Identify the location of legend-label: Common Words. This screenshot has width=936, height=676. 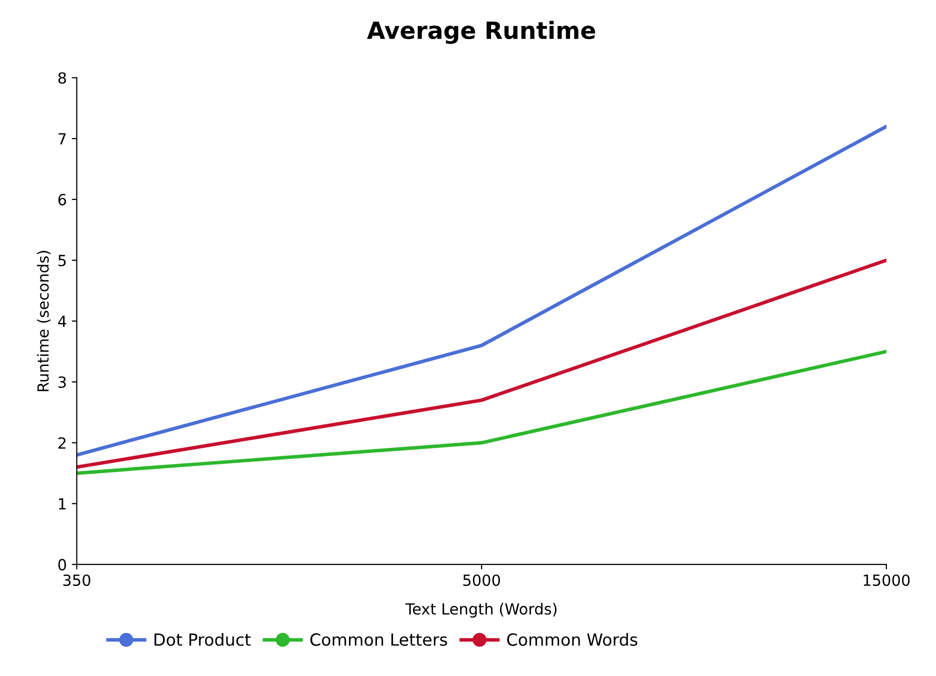
(572, 639).